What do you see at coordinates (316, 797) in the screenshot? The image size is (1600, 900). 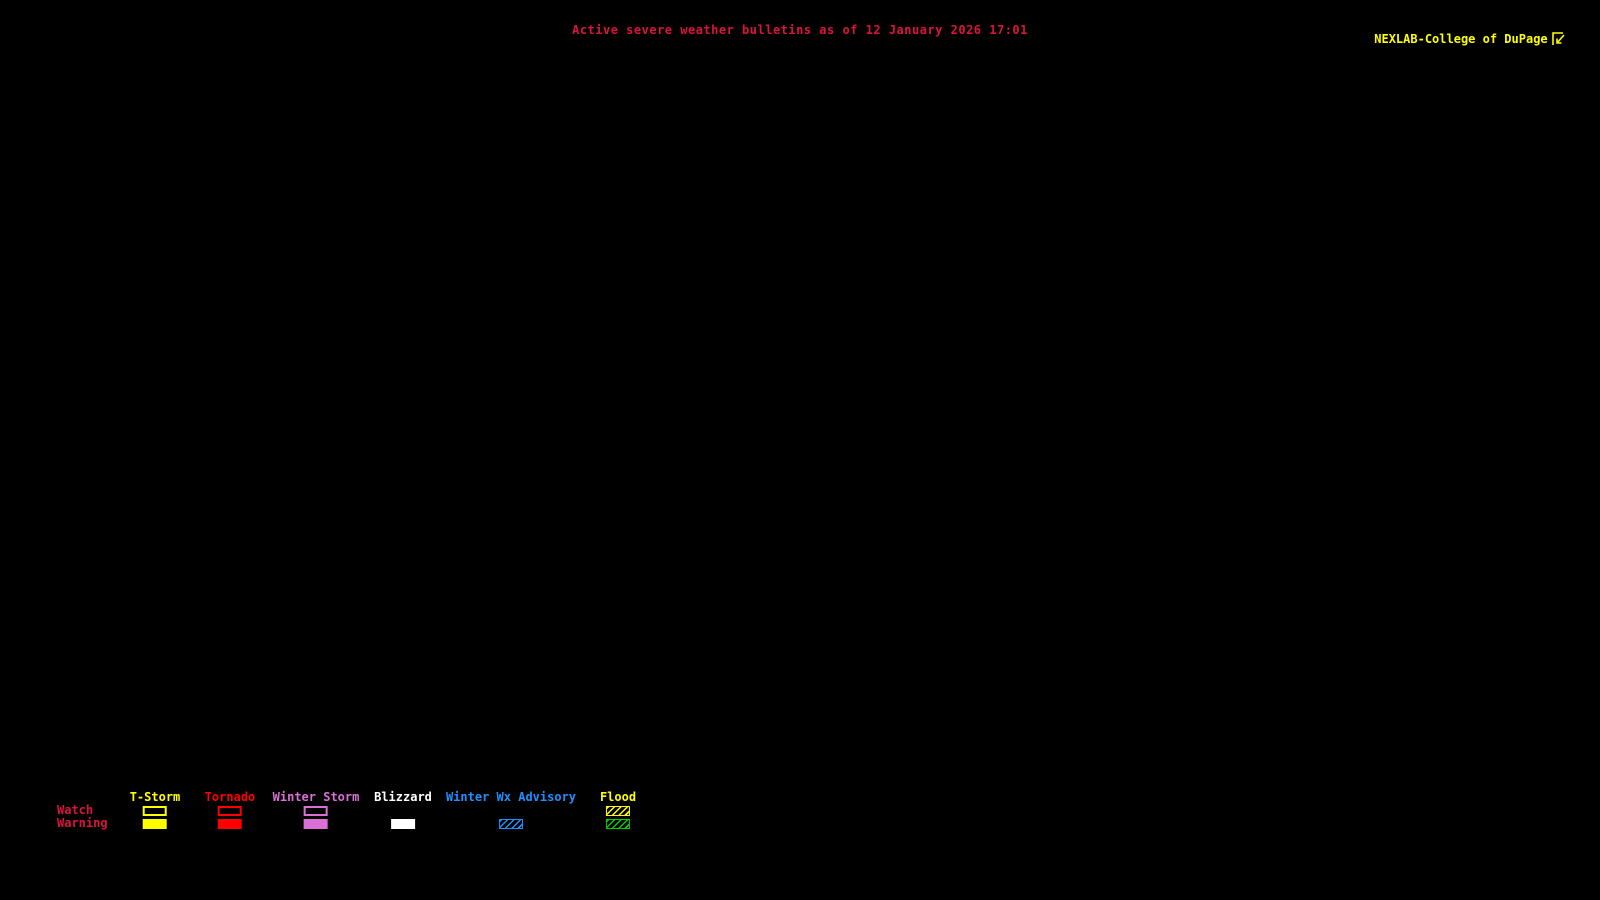 I see `legend-label-winter-storm: Winter Storm` at bounding box center [316, 797].